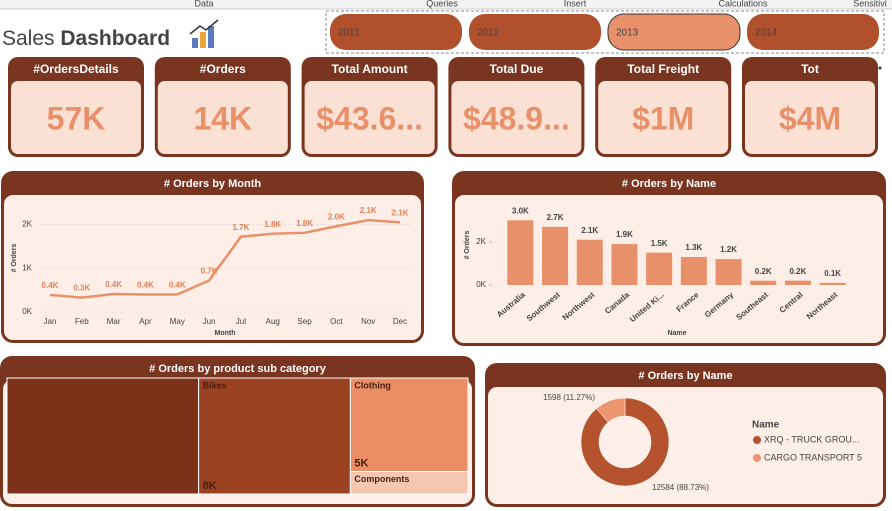 The image size is (892, 511). What do you see at coordinates (627, 33) in the screenshot?
I see `slicer-label: 2013` at bounding box center [627, 33].